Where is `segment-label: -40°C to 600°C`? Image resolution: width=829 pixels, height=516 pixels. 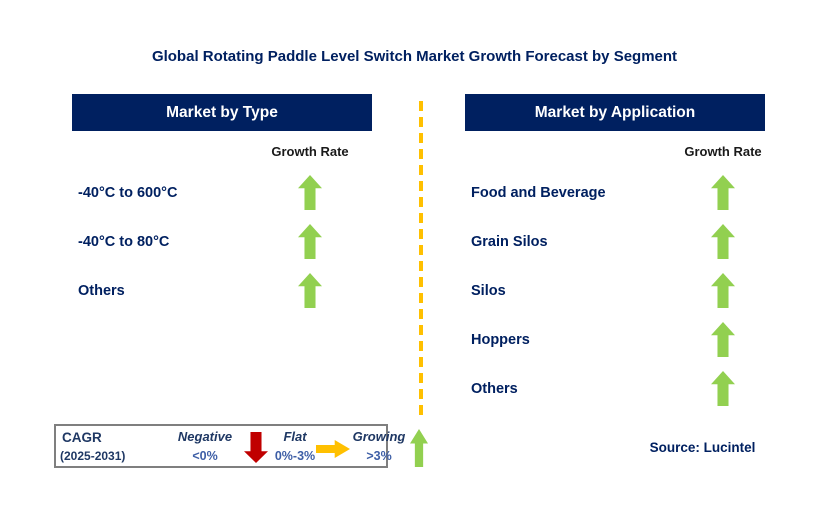
segment-label: -40°C to 600°C is located at coordinates (128, 192).